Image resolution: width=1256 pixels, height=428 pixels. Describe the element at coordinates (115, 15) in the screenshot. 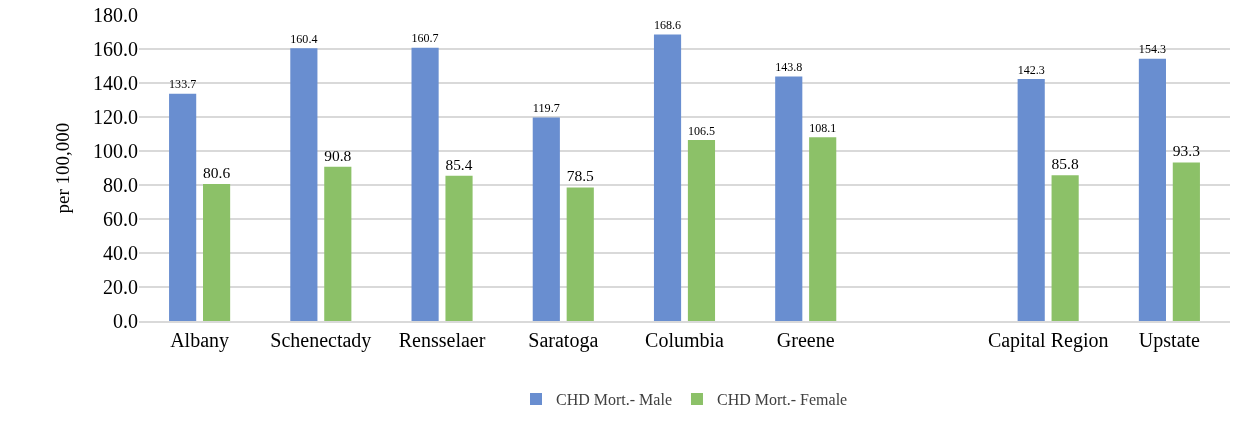

I see `y-tick-label: 180.0` at that location.